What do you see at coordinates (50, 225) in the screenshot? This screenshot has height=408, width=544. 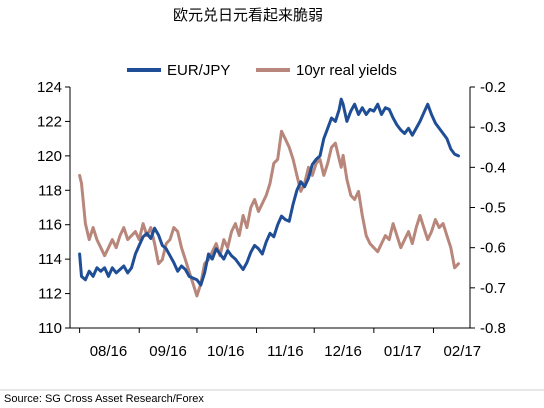 I see `left-tick-label: 116` at bounding box center [50, 225].